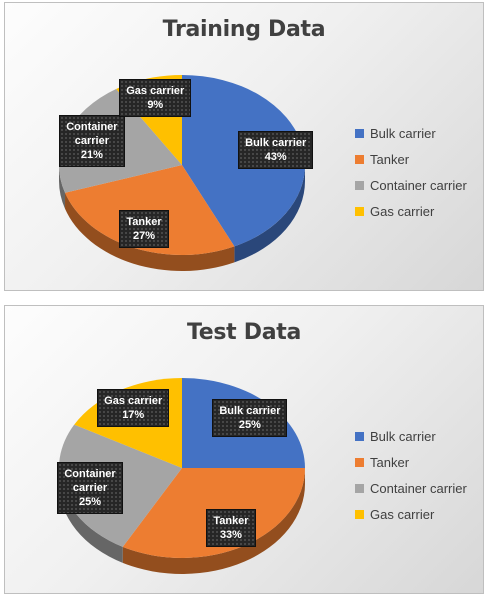 The image size is (488, 599). What do you see at coordinates (144, 236) in the screenshot?
I see `data-label-percent: 27%` at bounding box center [144, 236].